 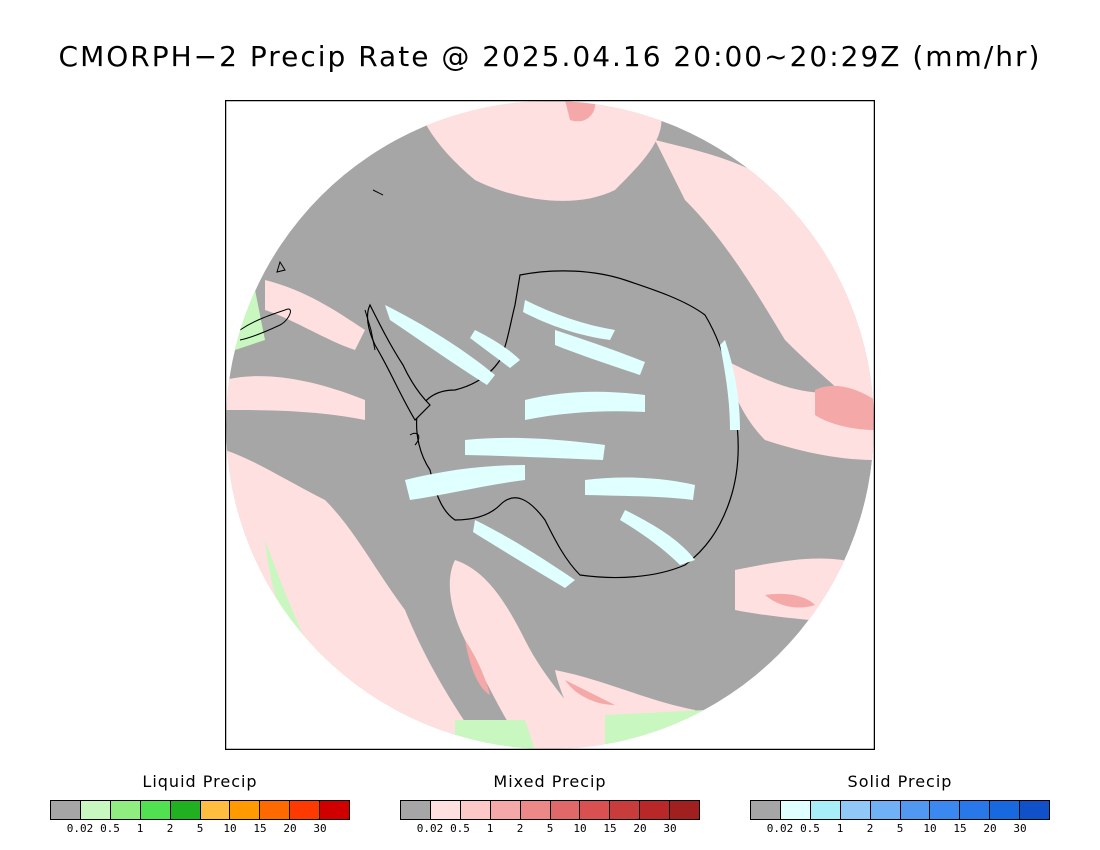 I want to click on legend-liquid-precip: Liquid Precip 0.02 0.5 1 2 5 10 15 20 30, so click(x=200, y=805).